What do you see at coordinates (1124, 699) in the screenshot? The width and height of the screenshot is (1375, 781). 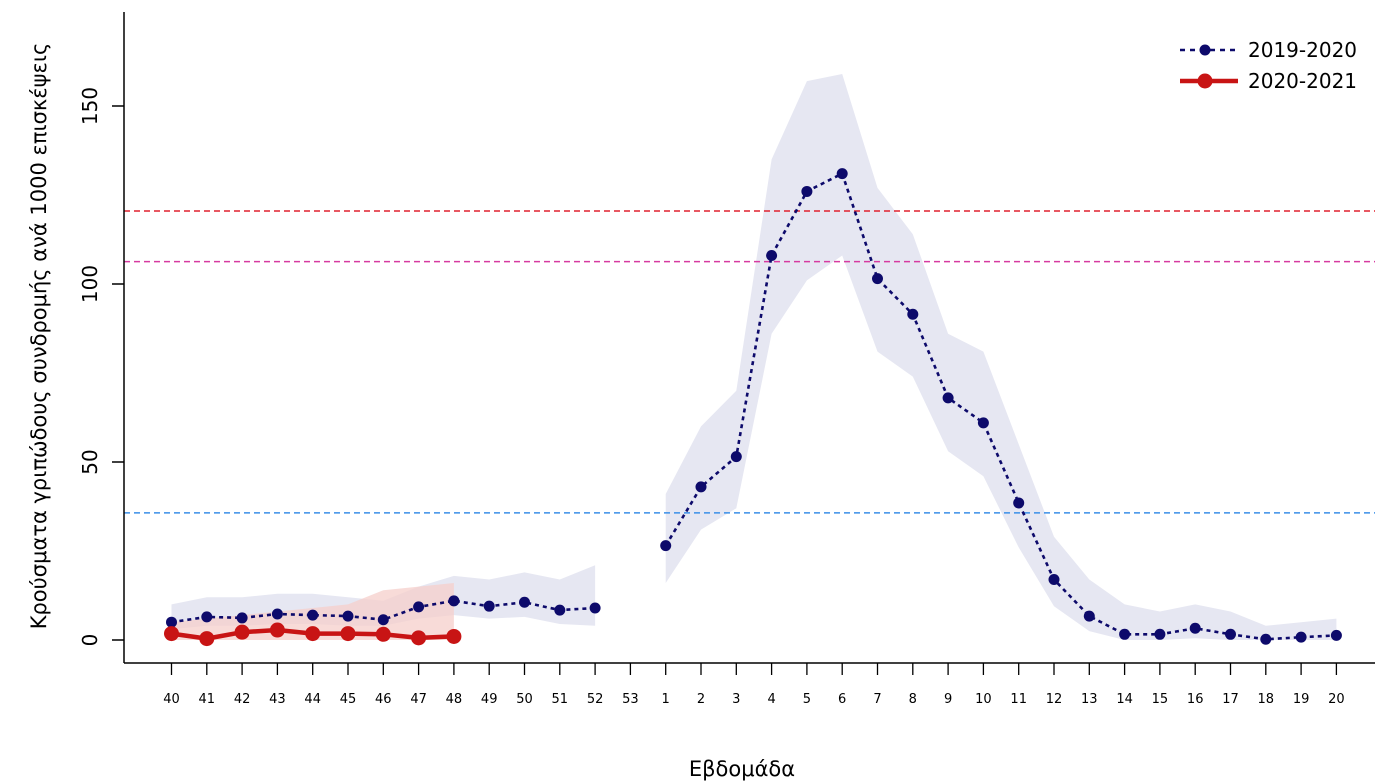 I see `x-tick-label: 14` at bounding box center [1124, 699].